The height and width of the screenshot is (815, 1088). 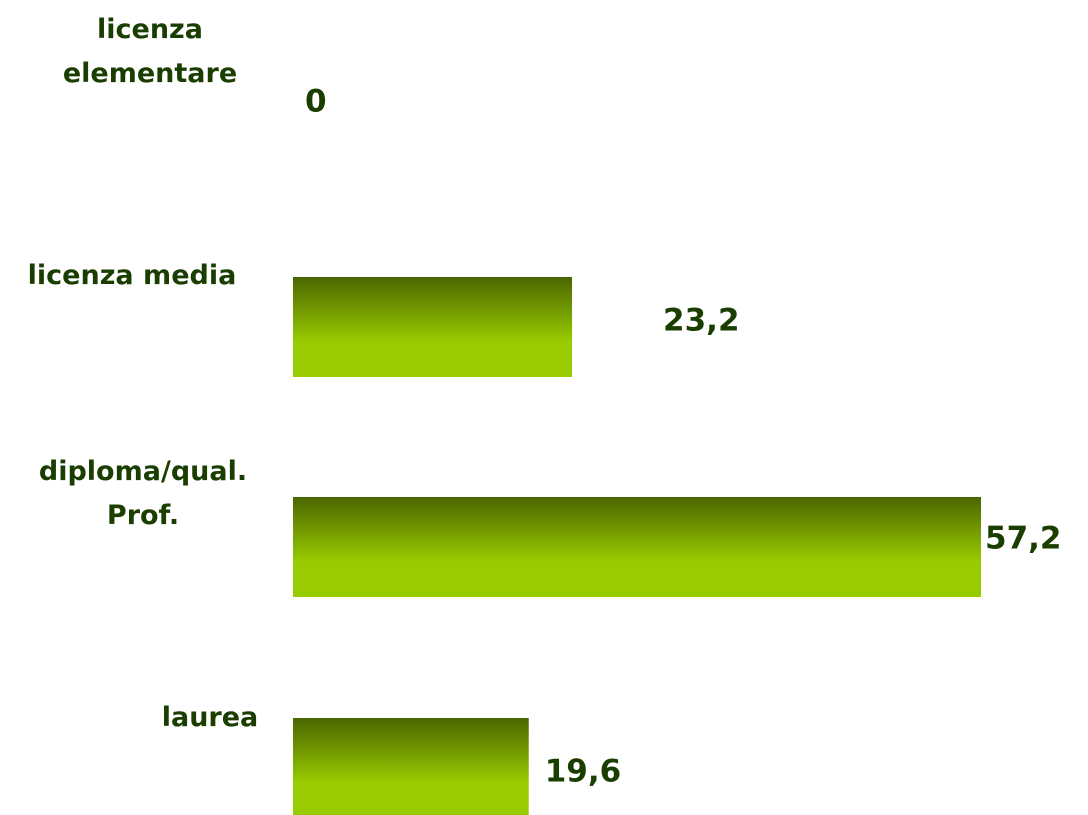 I want to click on category-label: laurea, so click(x=210, y=717).